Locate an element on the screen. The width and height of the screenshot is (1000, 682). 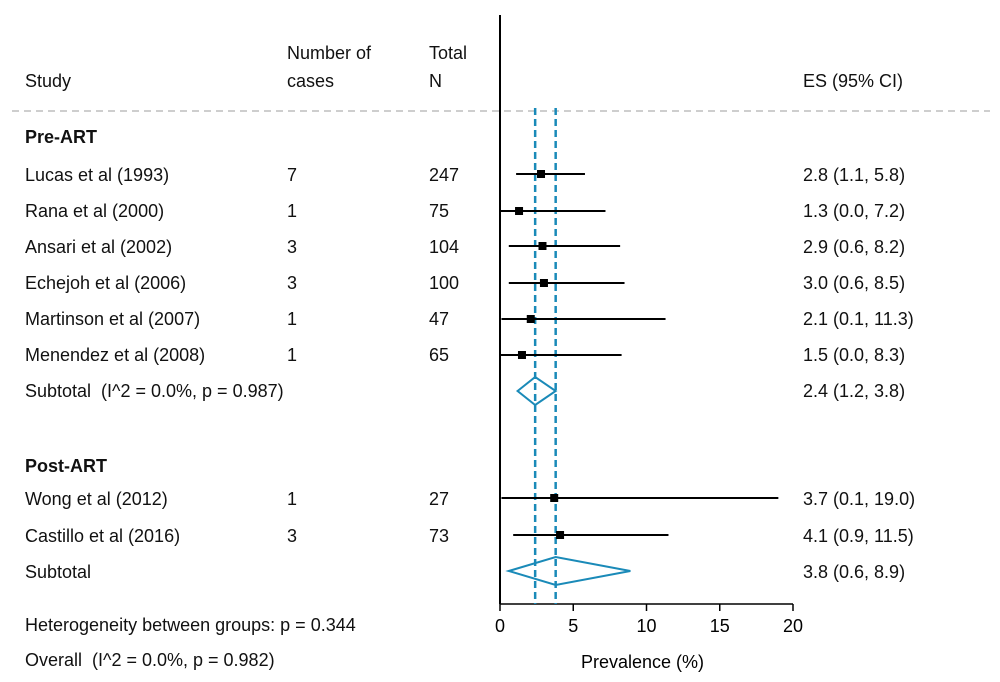
study-column-header: Study is located at coordinates (48, 81).